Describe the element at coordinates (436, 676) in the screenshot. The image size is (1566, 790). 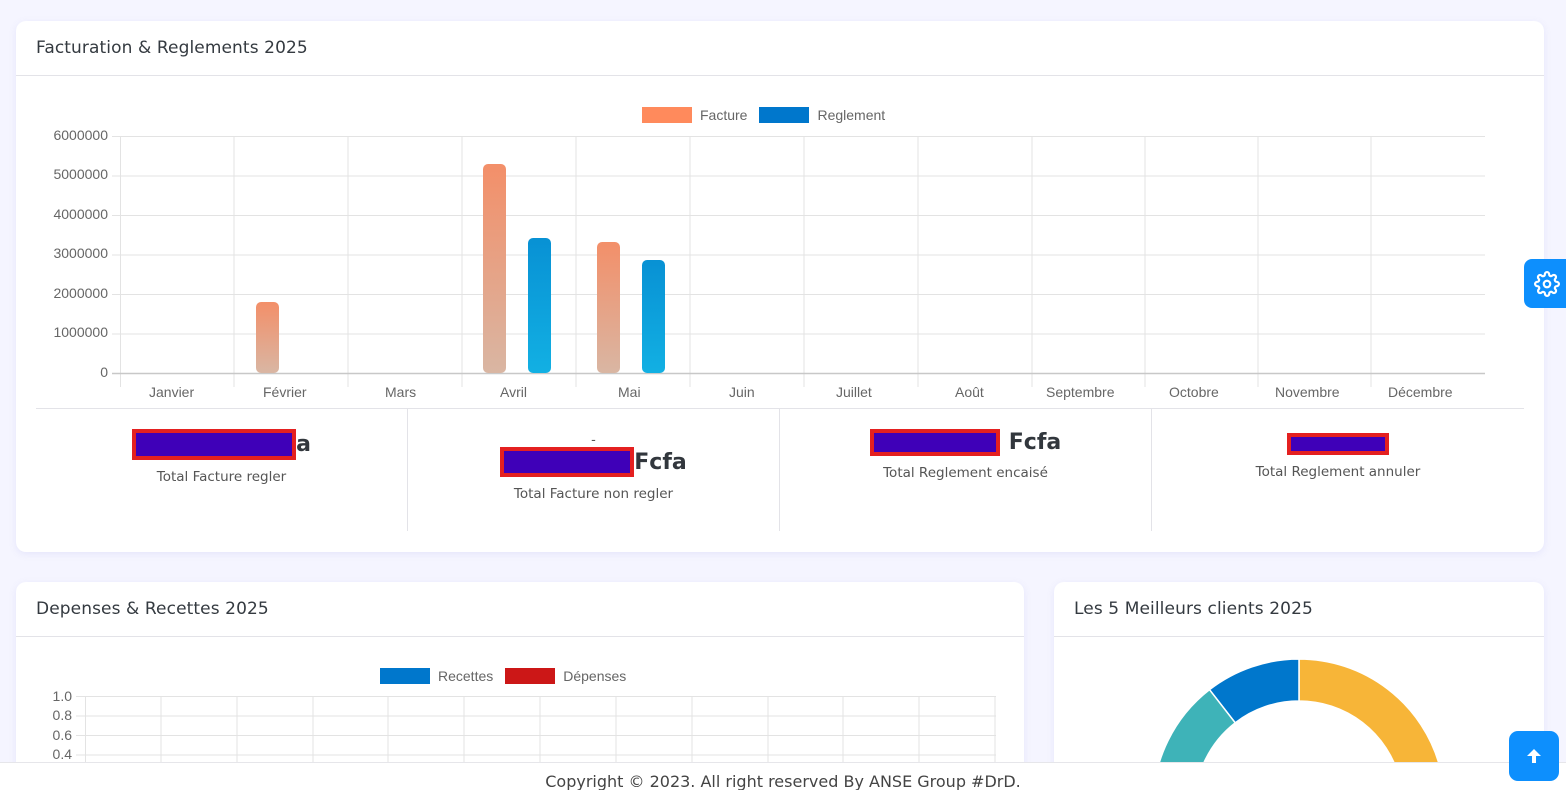
I see `legend-item-recettes: Recettes` at that location.